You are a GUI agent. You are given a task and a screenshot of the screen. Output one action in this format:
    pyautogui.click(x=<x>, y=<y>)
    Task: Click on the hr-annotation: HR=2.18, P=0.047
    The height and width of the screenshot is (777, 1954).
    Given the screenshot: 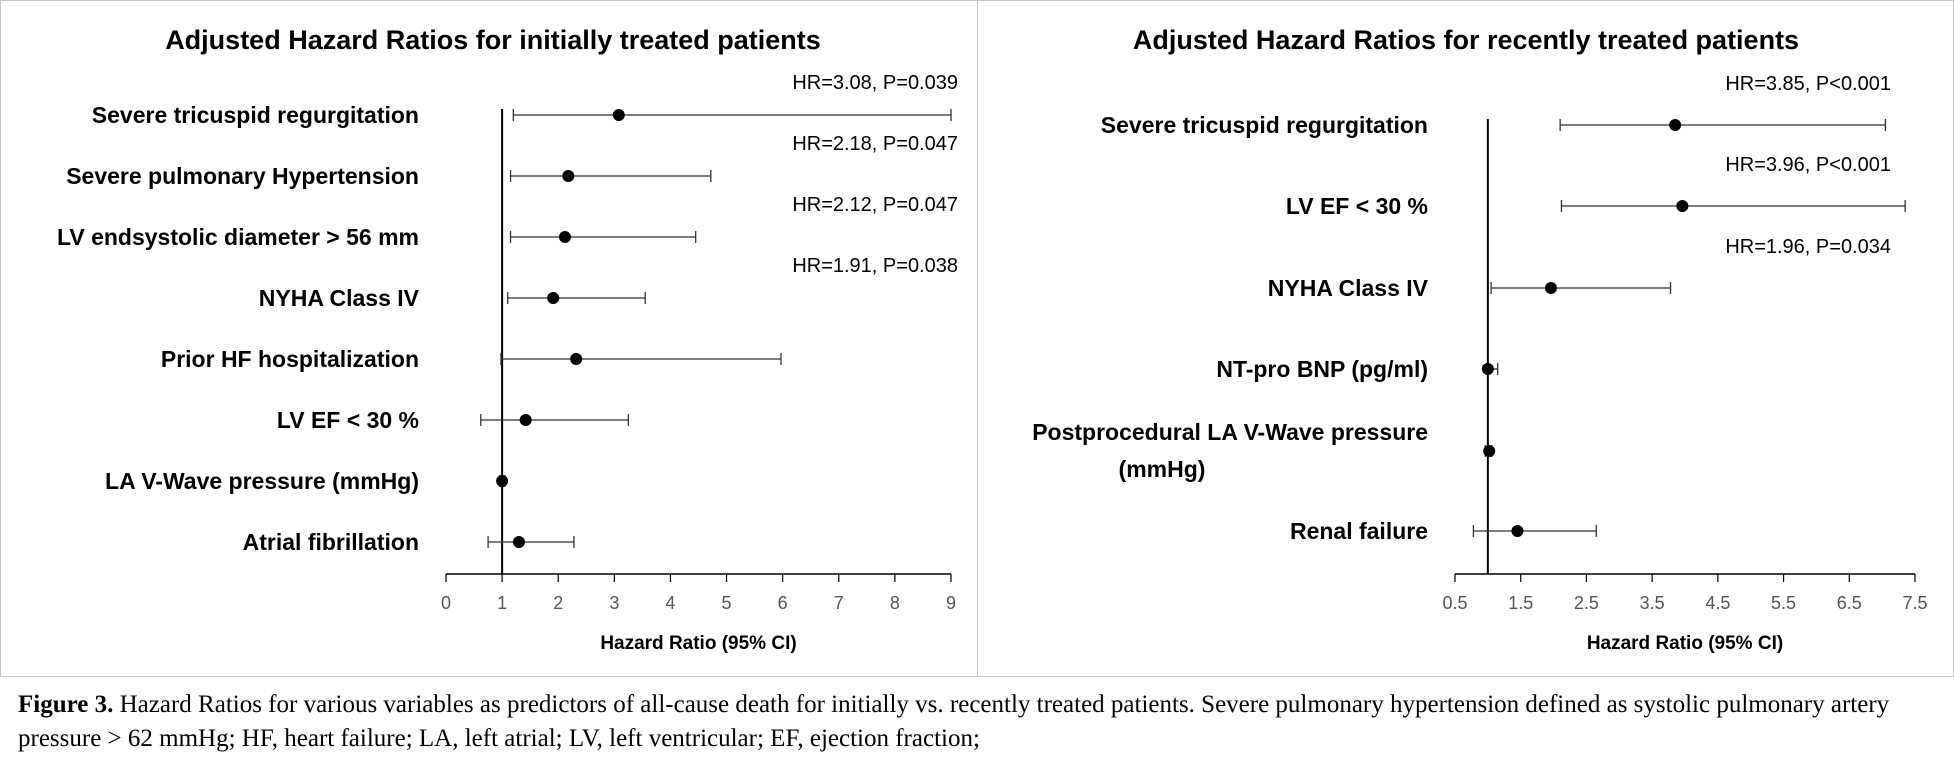 What is the action you would take?
    pyautogui.click(x=875, y=144)
    